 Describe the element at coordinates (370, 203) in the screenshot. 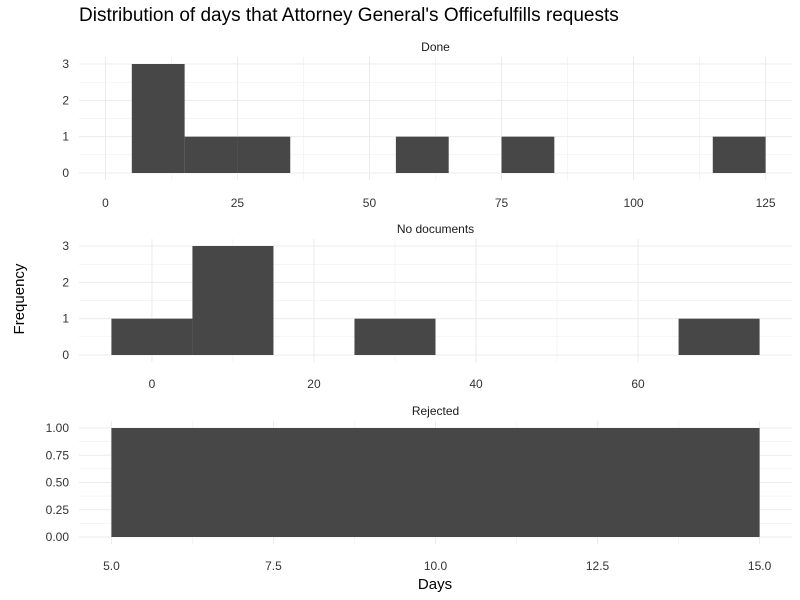

I see `x-tick-label: 50` at that location.